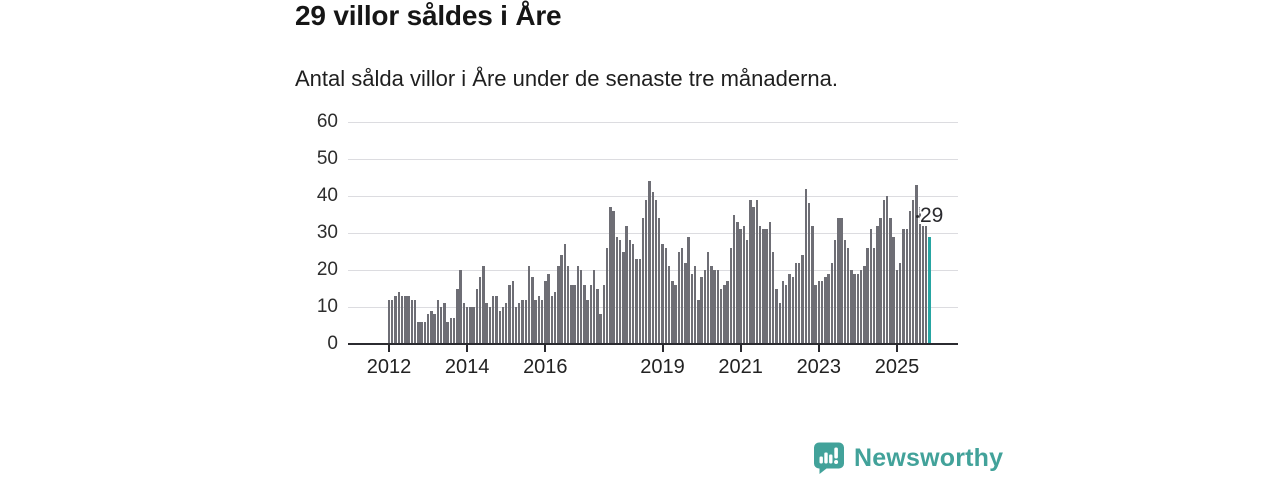 Image resolution: width=1280 pixels, height=480 pixels. Describe the element at coordinates (653, 122) in the screenshot. I see `gridline-y60` at that location.